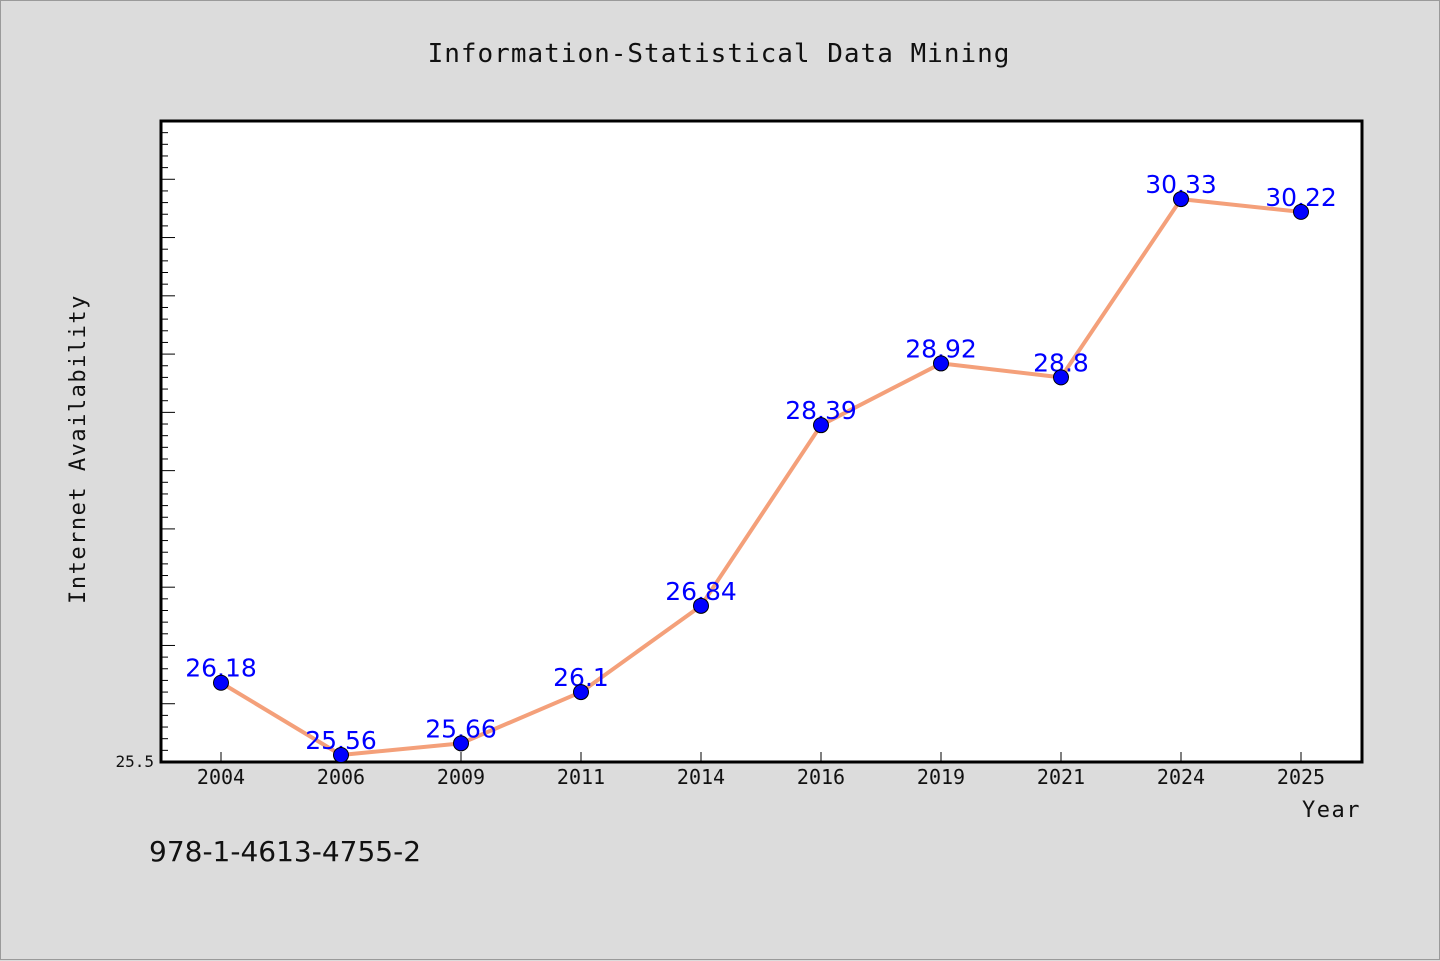 The height and width of the screenshot is (961, 1440). I want to click on x-tick-label: 2025, so click(1301, 777).